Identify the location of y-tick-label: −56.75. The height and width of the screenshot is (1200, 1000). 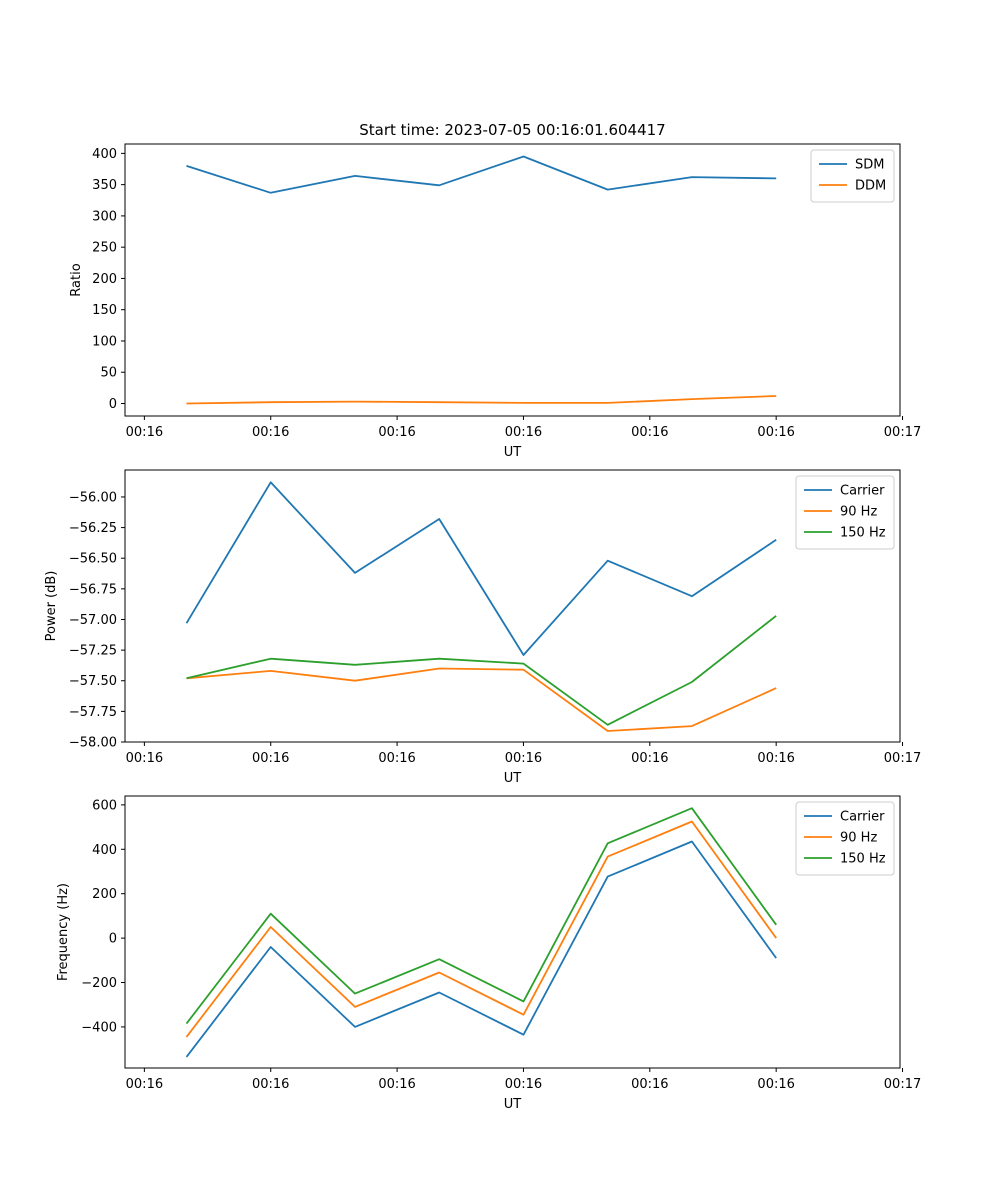
(93, 589).